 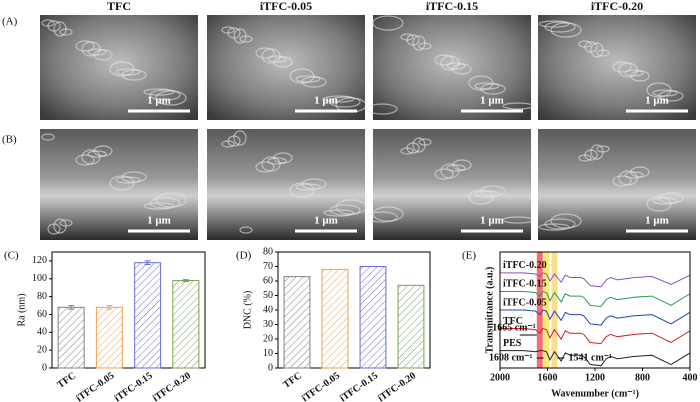 What do you see at coordinates (354, 310) in the screenshot?
I see `plot-frame` at bounding box center [354, 310].